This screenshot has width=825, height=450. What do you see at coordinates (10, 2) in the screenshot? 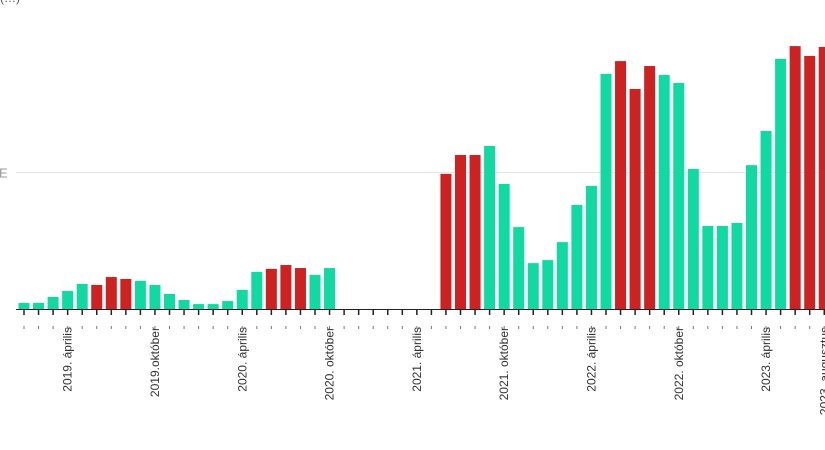
I see `chart-top-text: (…)` at bounding box center [10, 2].